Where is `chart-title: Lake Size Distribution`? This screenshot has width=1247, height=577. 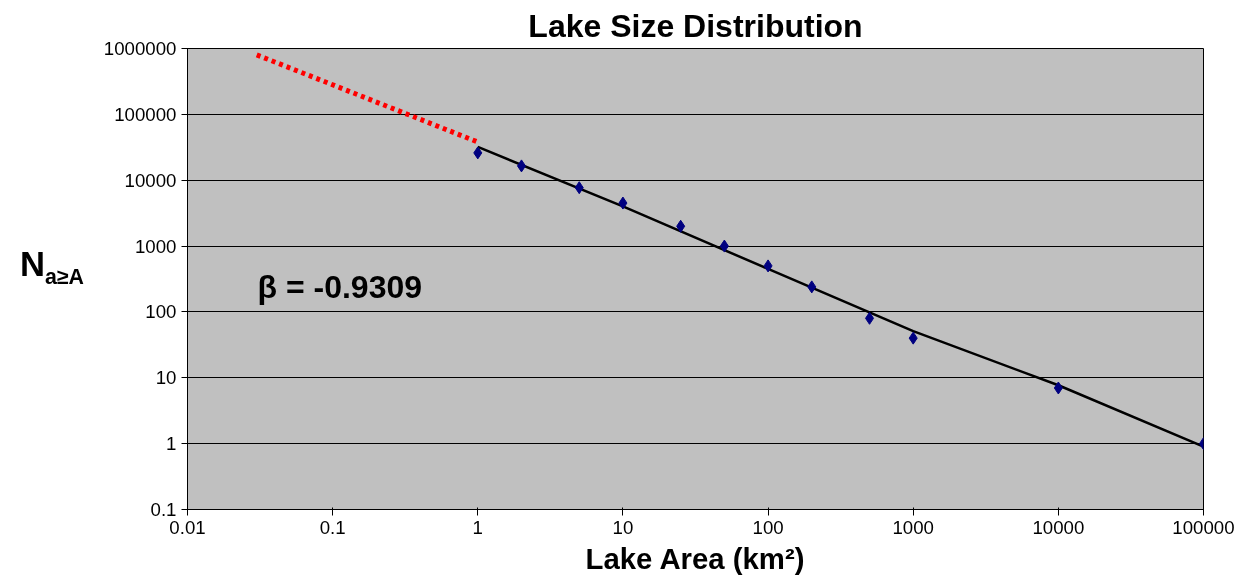
chart-title: Lake Size Distribution is located at coordinates (695, 25).